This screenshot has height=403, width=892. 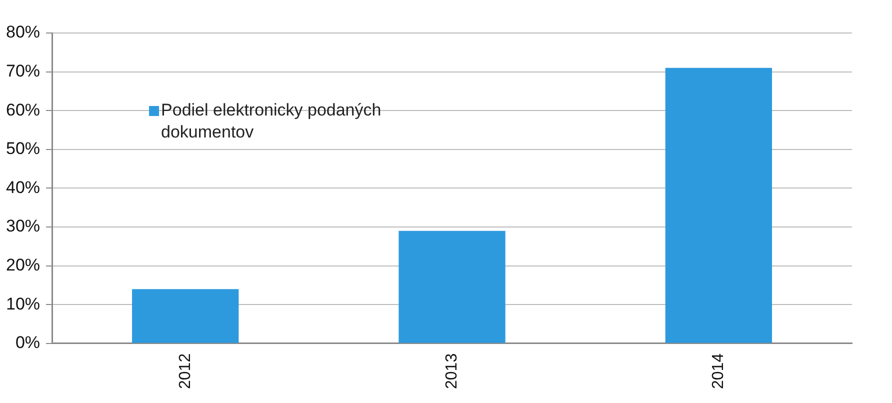 I want to click on y-tick-label: 20%, so click(x=23, y=264).